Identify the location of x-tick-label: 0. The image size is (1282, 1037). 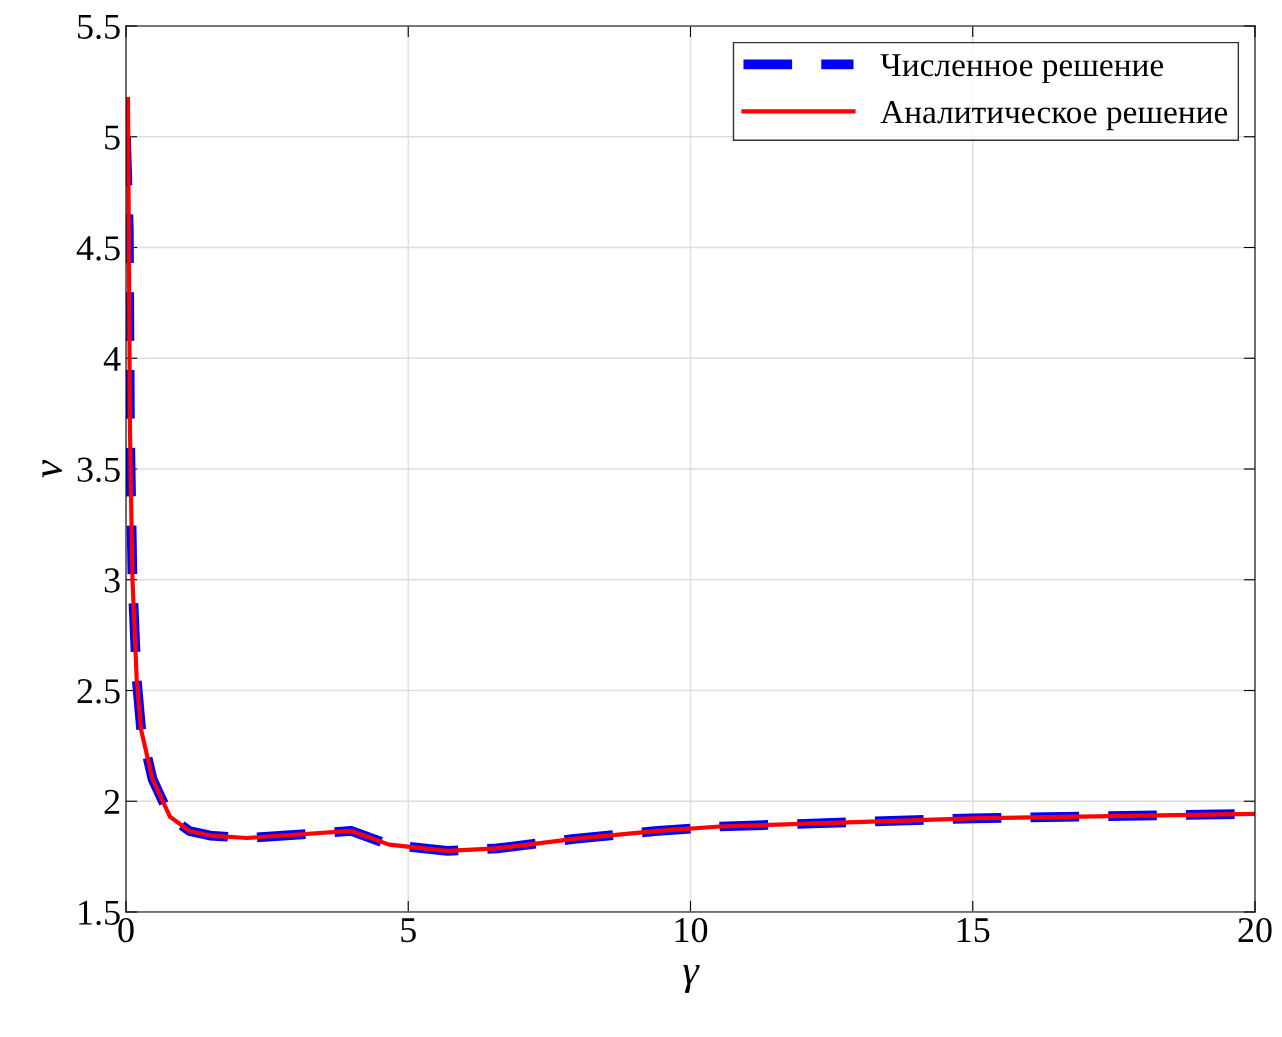
(126, 930).